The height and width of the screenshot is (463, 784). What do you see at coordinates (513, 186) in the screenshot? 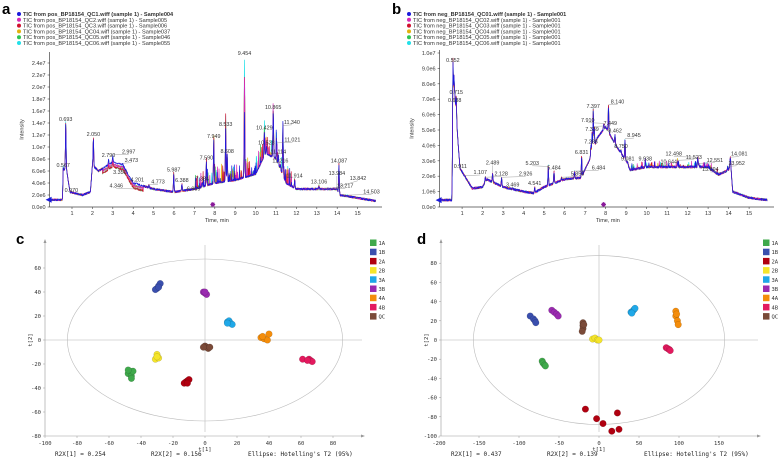
I see `peak-label: 3.469` at bounding box center [513, 186].